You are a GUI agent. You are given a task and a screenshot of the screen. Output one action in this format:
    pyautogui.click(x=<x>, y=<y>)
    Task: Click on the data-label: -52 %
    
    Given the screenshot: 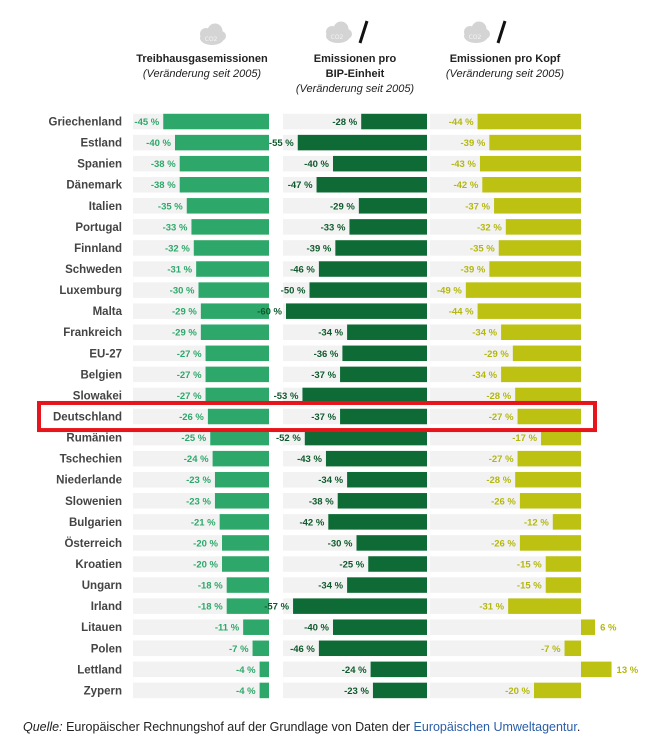 What is the action you would take?
    pyautogui.click(x=288, y=438)
    